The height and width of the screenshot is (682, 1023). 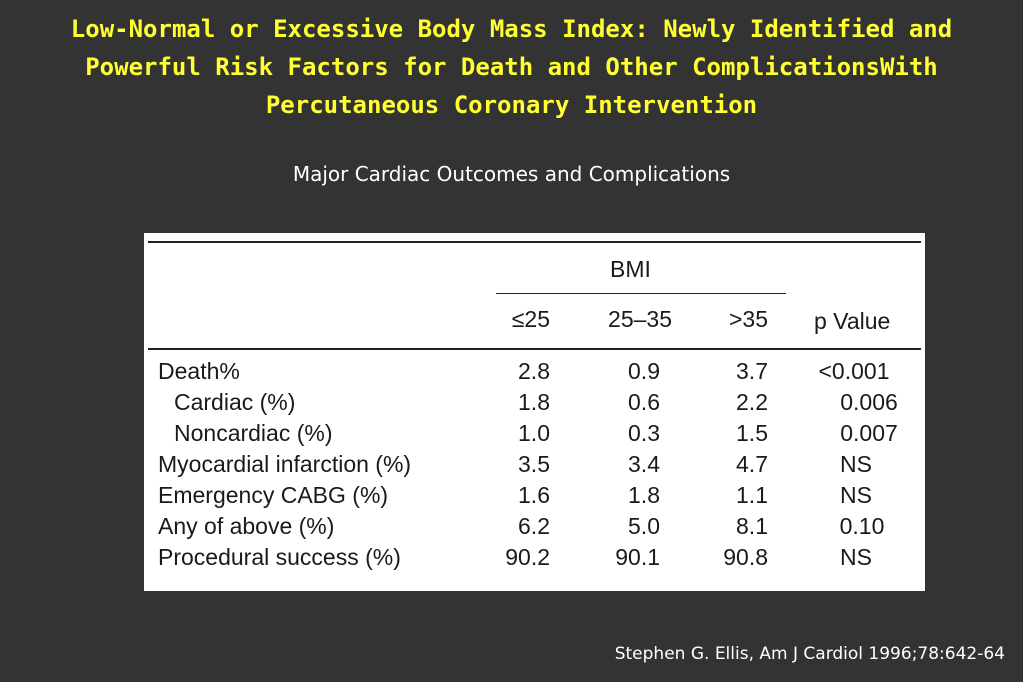 What do you see at coordinates (199, 371) in the screenshot?
I see `row-label: Death%` at bounding box center [199, 371].